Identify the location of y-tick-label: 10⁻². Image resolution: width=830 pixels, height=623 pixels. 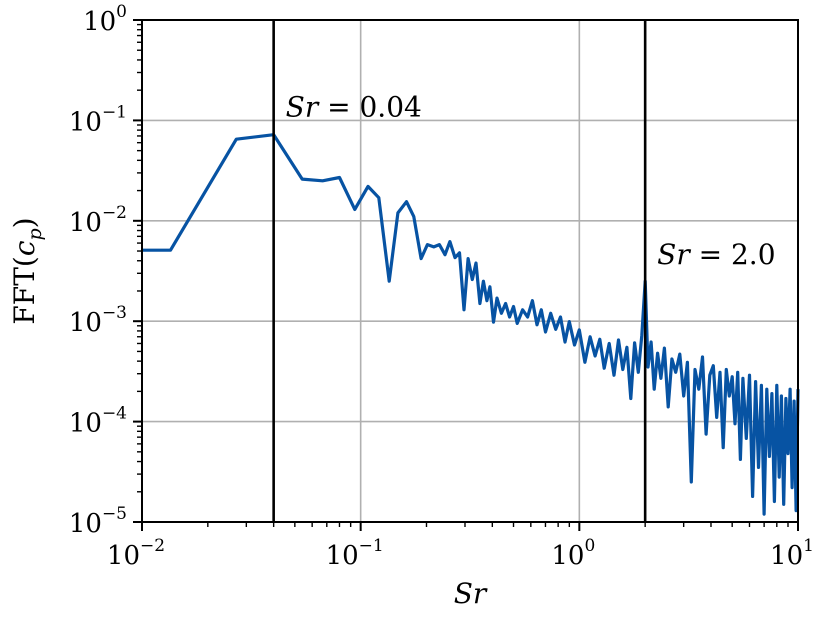
(98, 220).